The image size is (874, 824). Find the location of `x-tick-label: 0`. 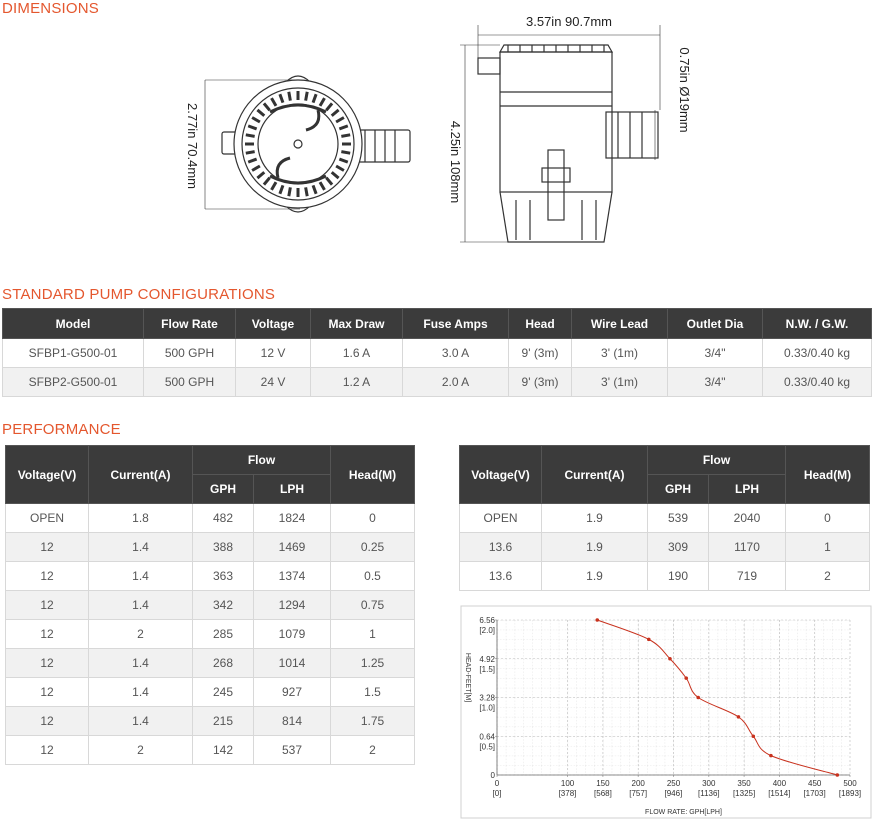

x-tick-label: 0 is located at coordinates (497, 783).